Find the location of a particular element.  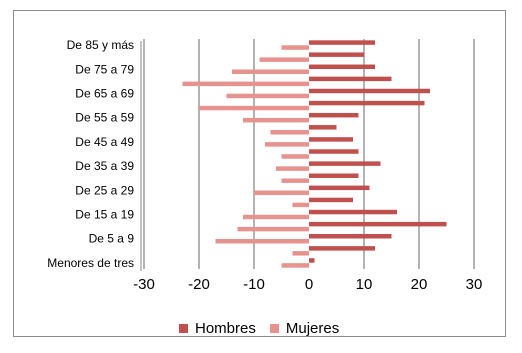

x-tick-label-0: -30 is located at coordinates (144, 284).